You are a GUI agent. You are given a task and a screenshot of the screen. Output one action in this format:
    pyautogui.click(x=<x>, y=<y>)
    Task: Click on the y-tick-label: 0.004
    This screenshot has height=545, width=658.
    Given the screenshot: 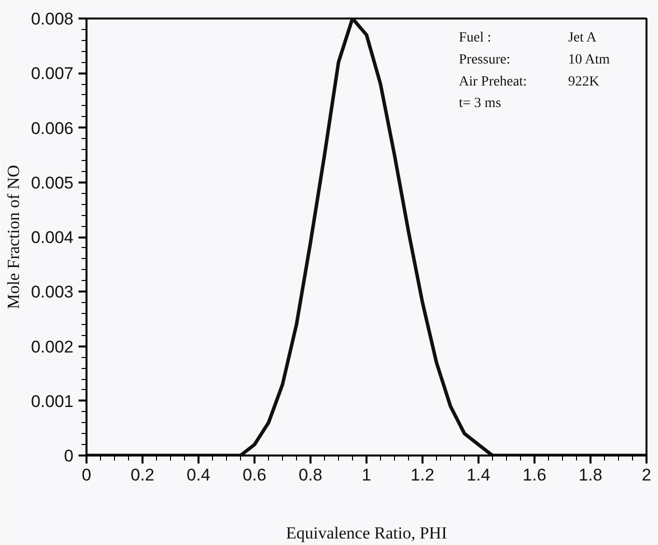 What is the action you would take?
    pyautogui.click(x=52, y=237)
    